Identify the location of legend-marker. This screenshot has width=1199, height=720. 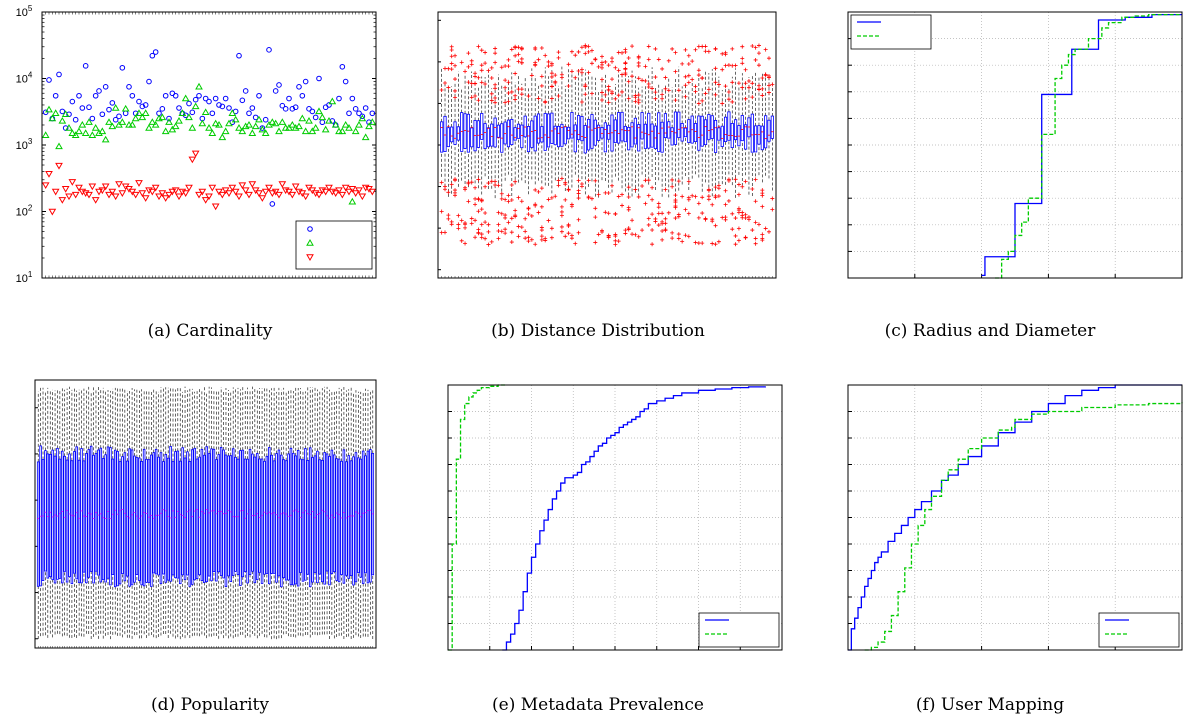
(310, 242).